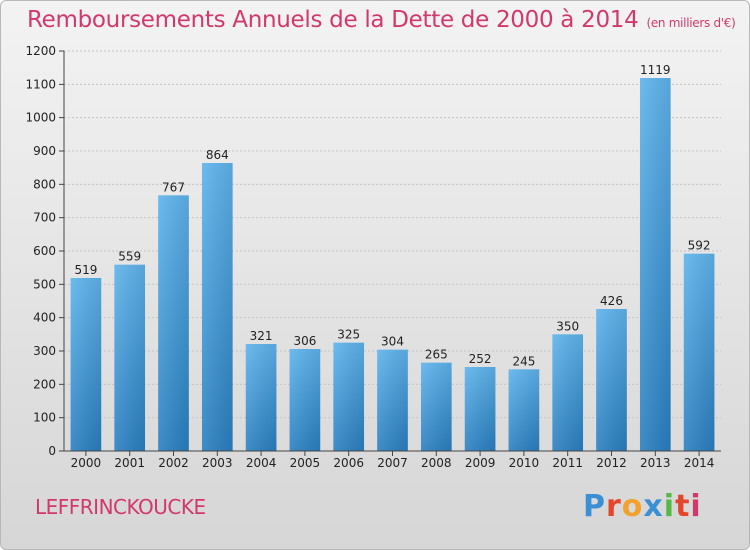 This screenshot has width=750, height=550. Describe the element at coordinates (261, 336) in the screenshot. I see `value-label: 321` at that location.